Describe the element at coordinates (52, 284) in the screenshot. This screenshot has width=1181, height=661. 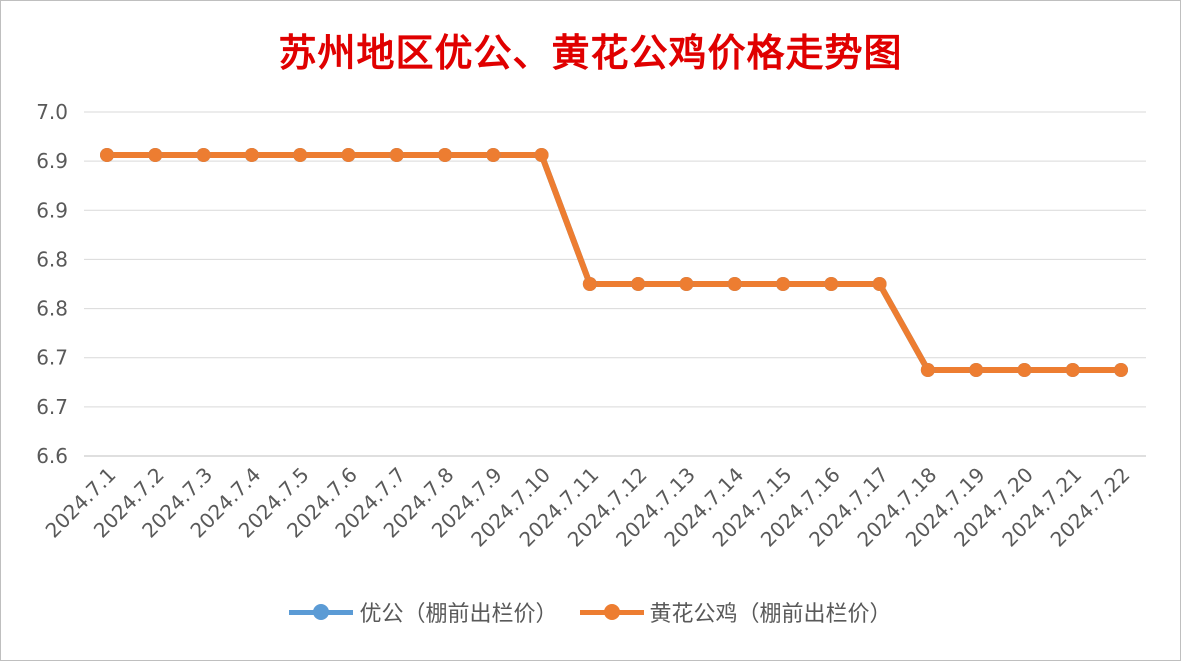
I see `y-axis-ticks: 7.0 6.9 6.9 6.8 6.8 6.7 6.7 6.6` at that location.